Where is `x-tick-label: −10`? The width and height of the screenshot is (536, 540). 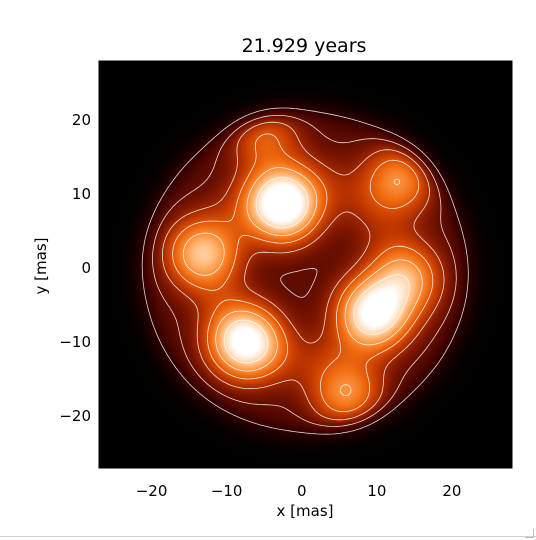 x-tick-label: −10 is located at coordinates (227, 491).